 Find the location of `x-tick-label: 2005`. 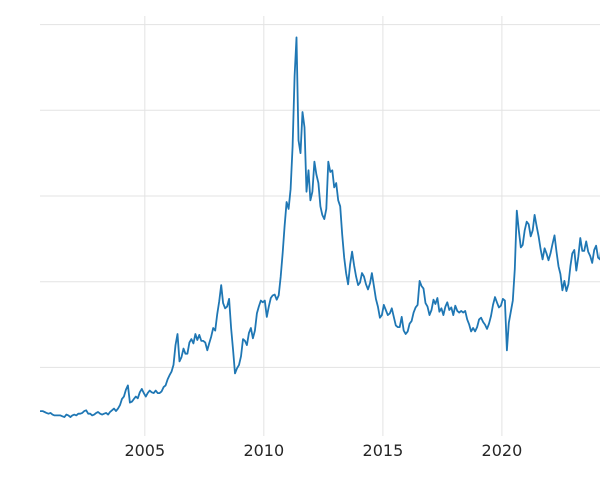

x-tick-label: 2005 is located at coordinates (144, 450).